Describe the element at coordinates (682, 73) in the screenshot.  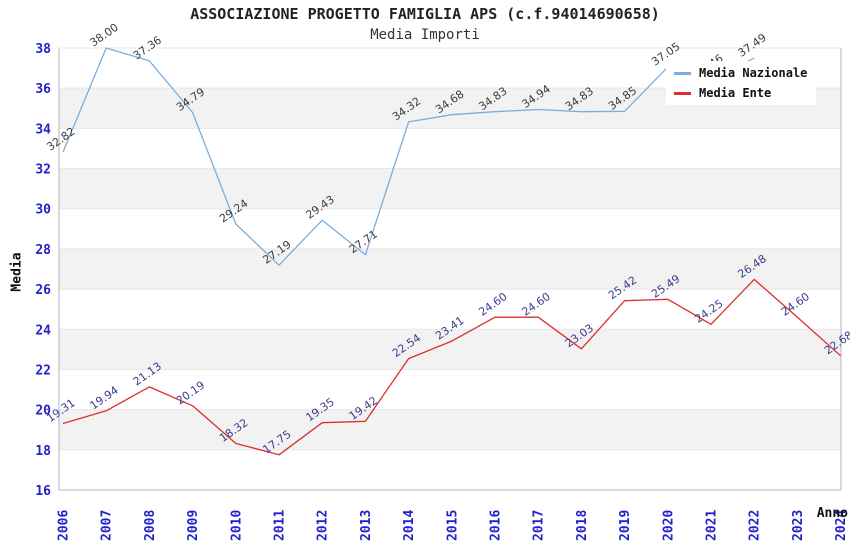
I see `media-nazionale-line-icon` at that location.